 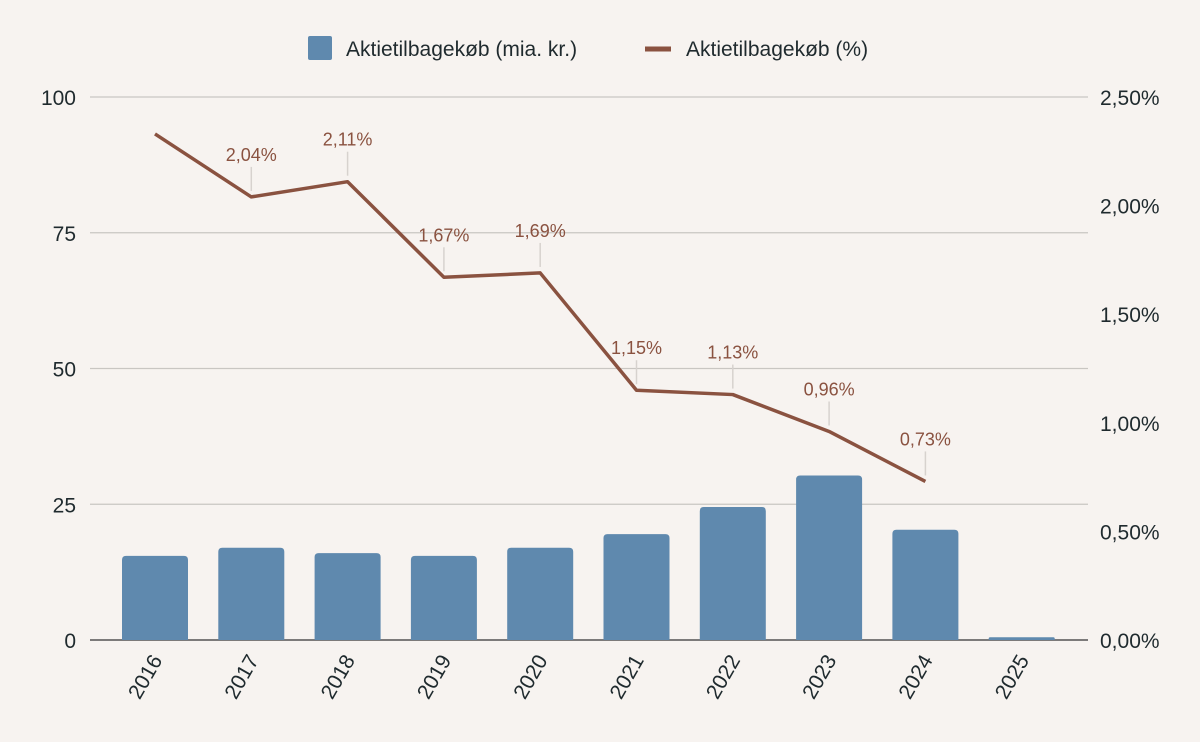 What do you see at coordinates (320, 48) in the screenshot?
I see `legend-bar-swatch` at bounding box center [320, 48].